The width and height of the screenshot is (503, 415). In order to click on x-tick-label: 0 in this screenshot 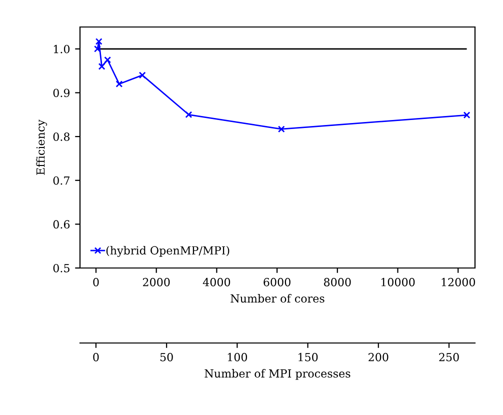, I will do `click(96, 282)`.